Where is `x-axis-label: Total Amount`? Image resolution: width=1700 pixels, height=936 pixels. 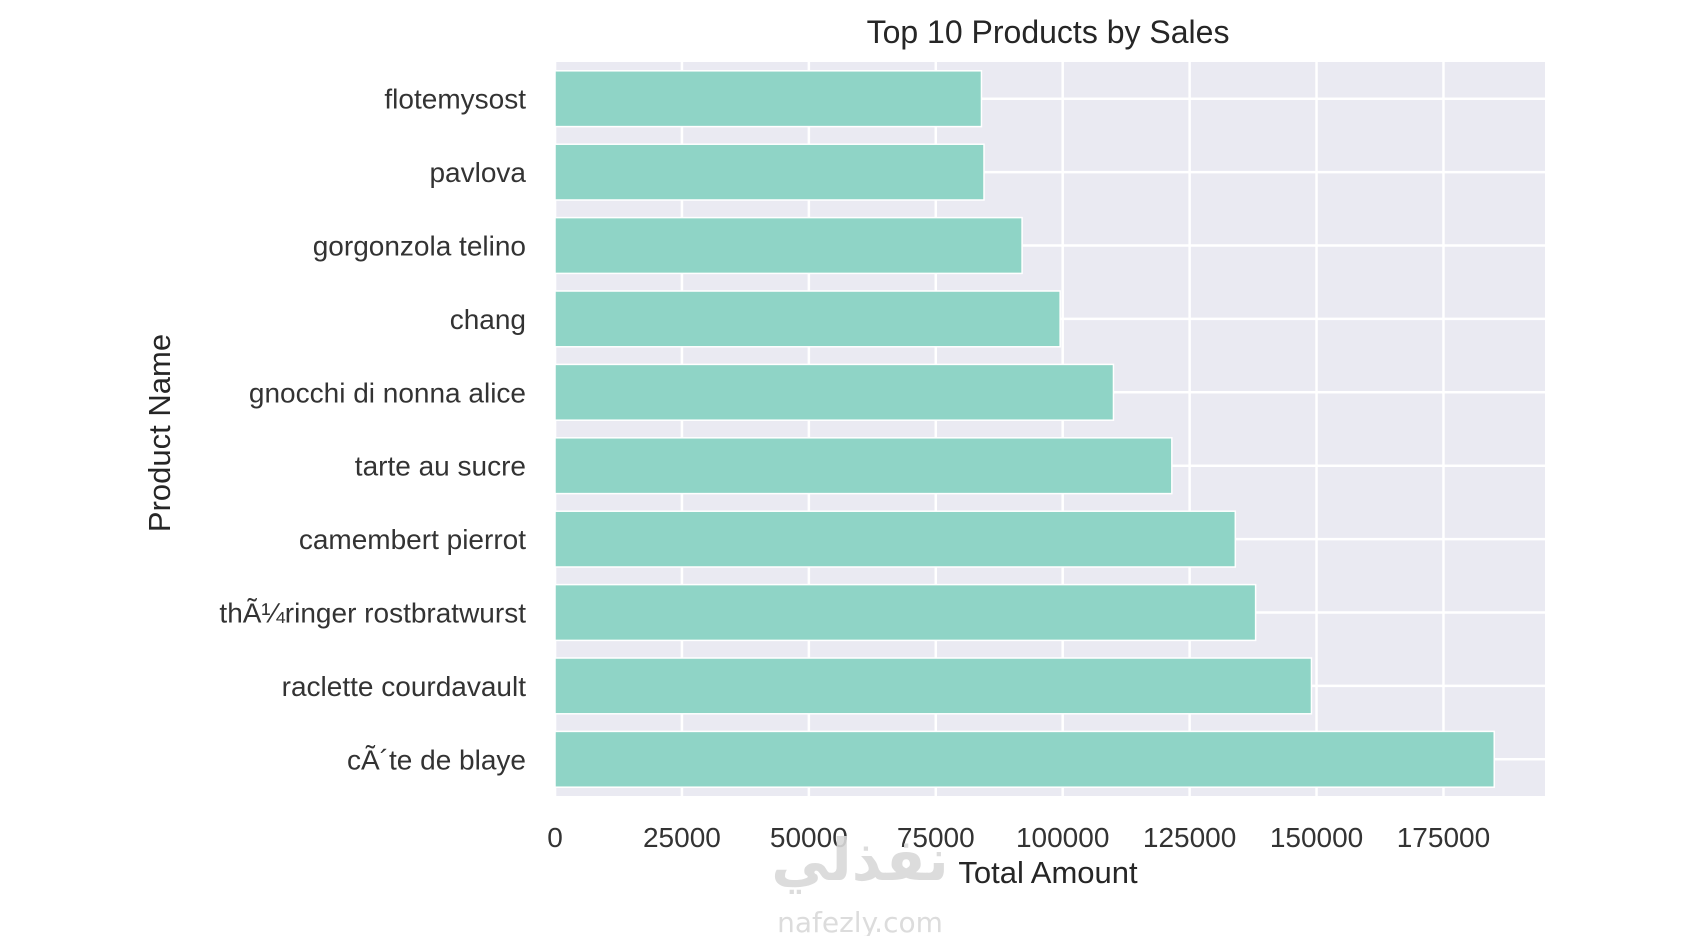
x-axis-label: Total Amount is located at coordinates (1048, 872).